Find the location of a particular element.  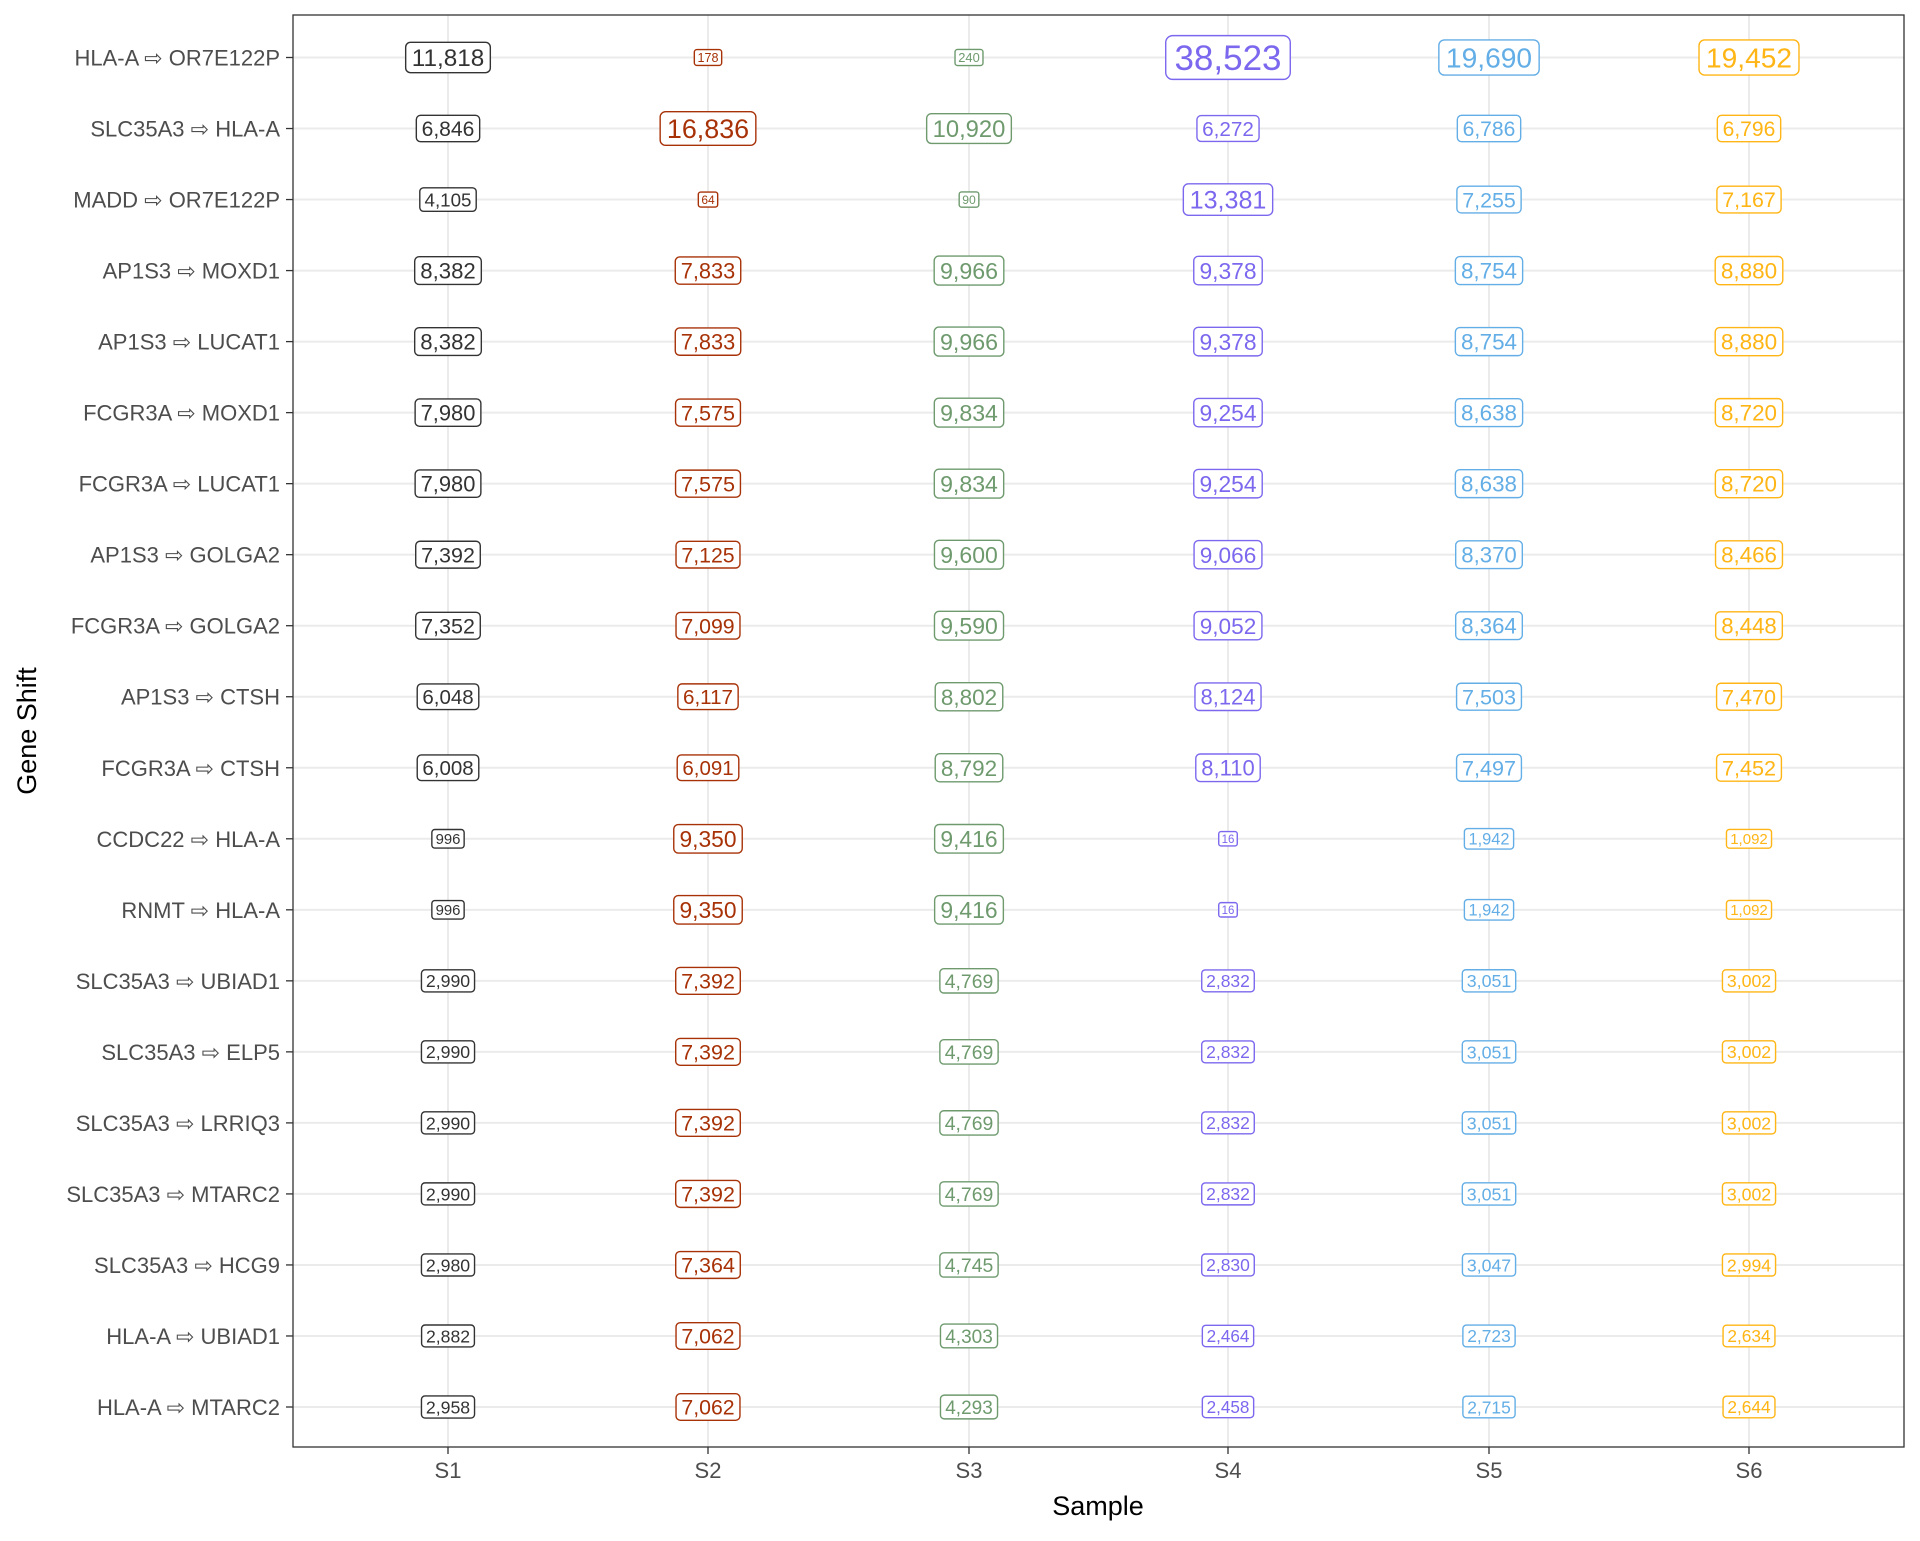

value-label: 2,644 is located at coordinates (1749, 1407).